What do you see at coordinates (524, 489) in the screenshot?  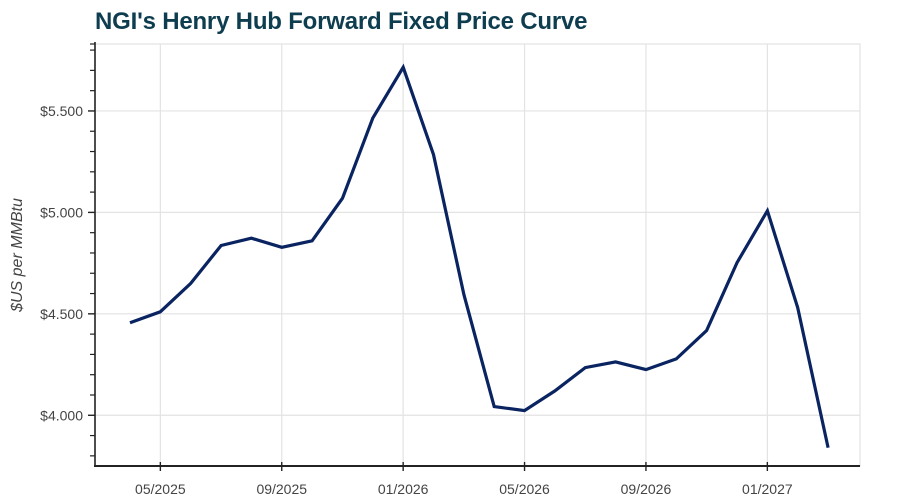 I see `x-tick-label: 05/2026` at bounding box center [524, 489].